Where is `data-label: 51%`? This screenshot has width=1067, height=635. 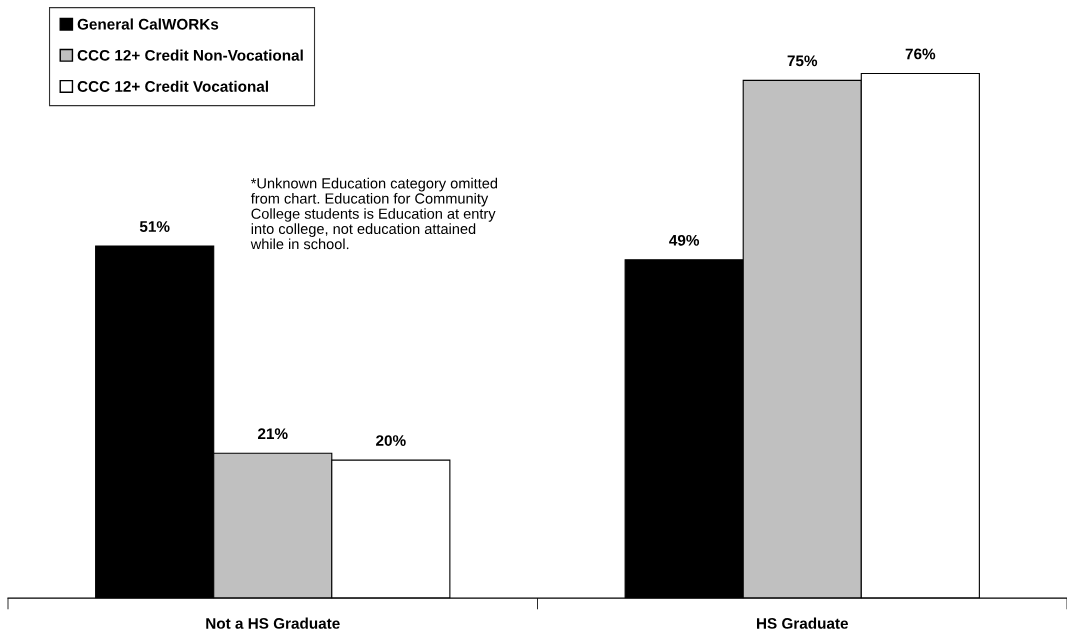
data-label: 51% is located at coordinates (154, 226).